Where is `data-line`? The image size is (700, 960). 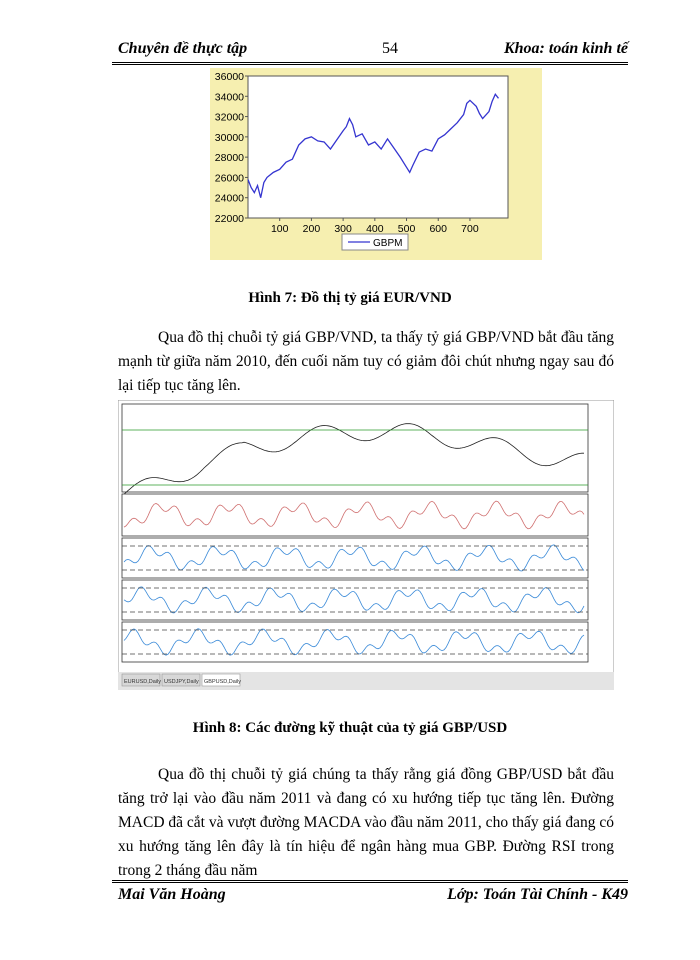 data-line is located at coordinates (373, 145).